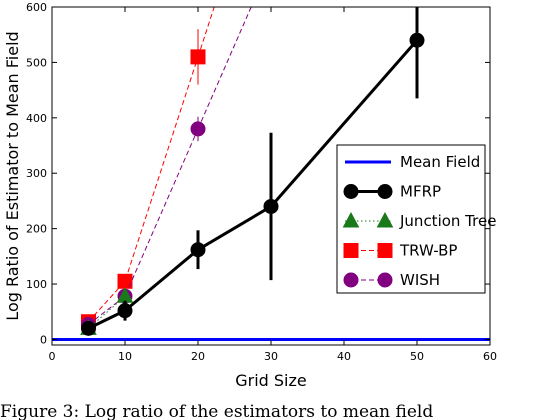 The image size is (540, 420). I want to click on legend-label: TRW-BP, so click(428, 251).